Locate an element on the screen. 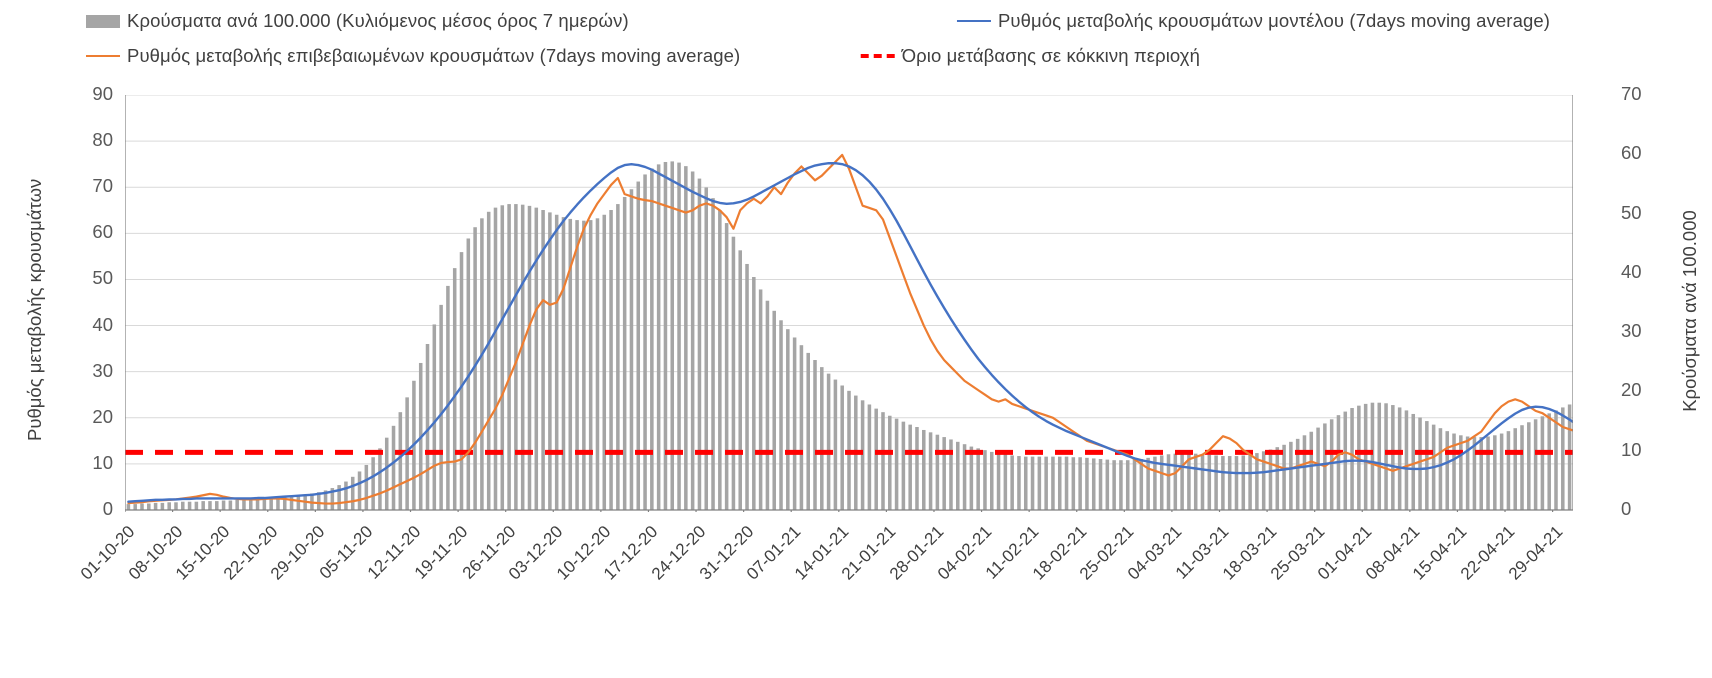 This screenshot has width=1712, height=678. left-axis-title: Ρυθμός μεταβολής κρουσμάτων is located at coordinates (34, 309).